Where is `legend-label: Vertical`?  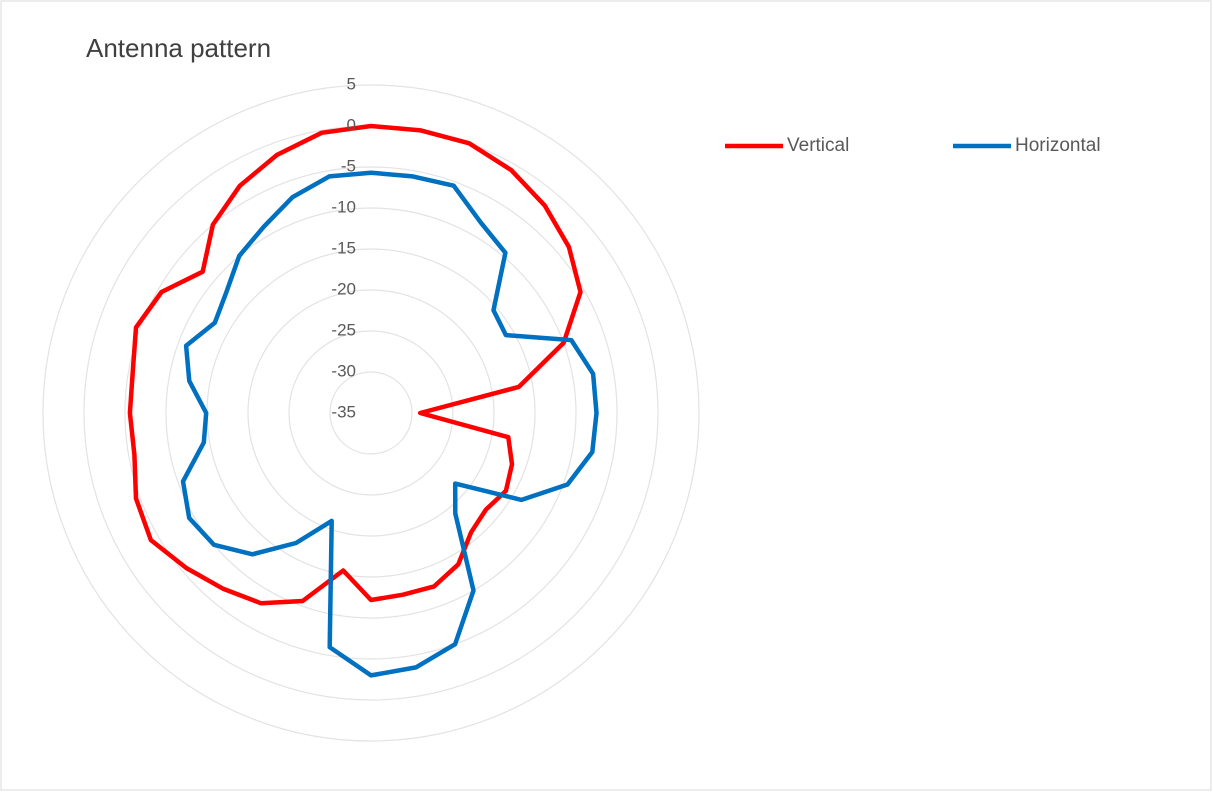
legend-label: Vertical is located at coordinates (818, 145).